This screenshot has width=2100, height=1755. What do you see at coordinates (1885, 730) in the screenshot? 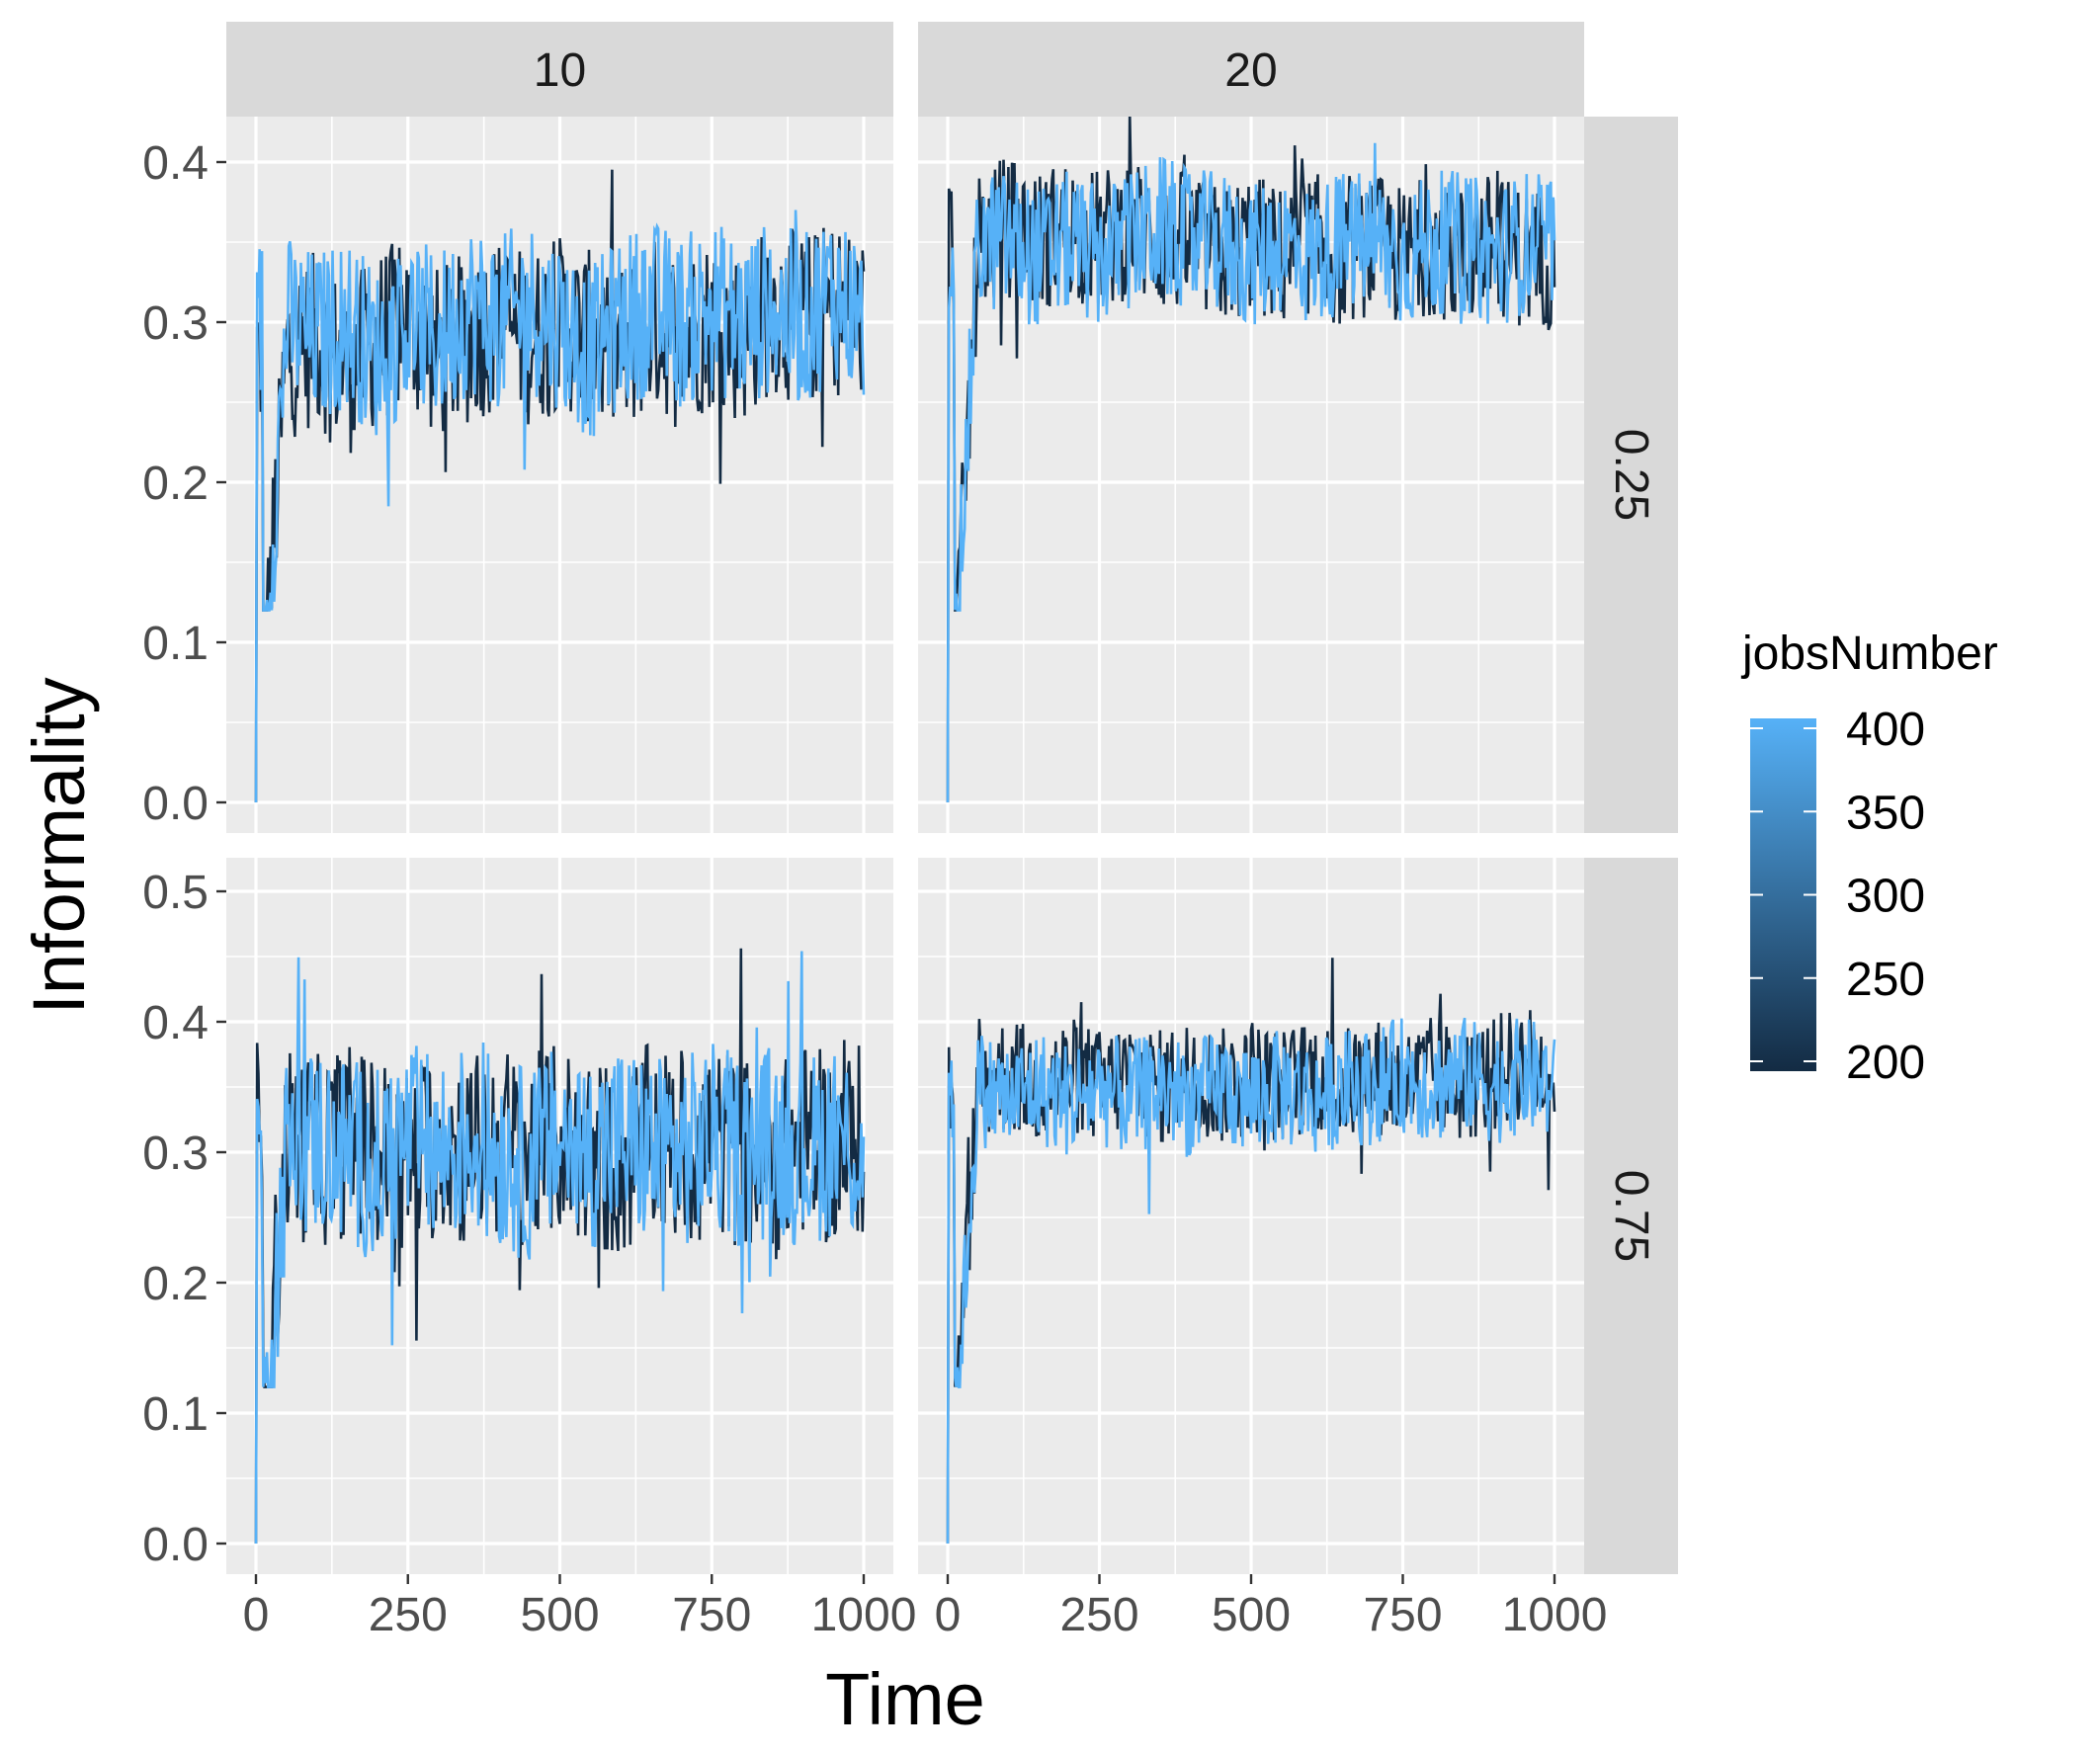
I see `legend-tick-label: 400` at bounding box center [1885, 730].